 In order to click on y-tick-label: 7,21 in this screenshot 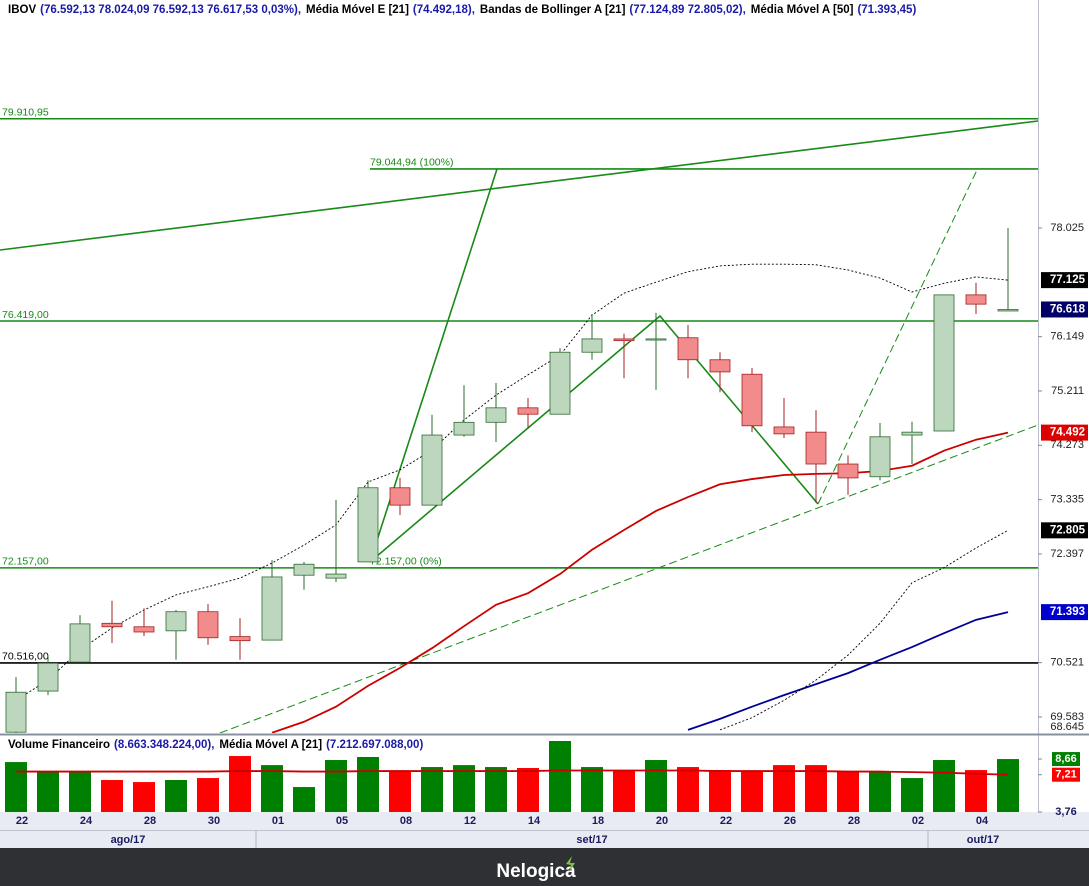, I will do `click(1065, 775)`.